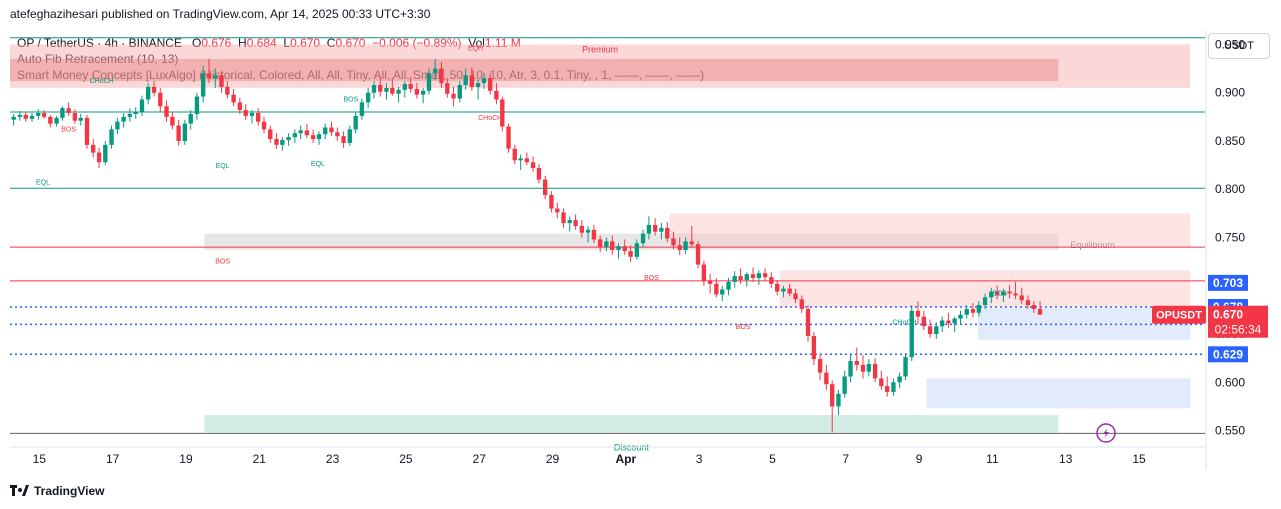  I want to click on smc-annotation: BOS, so click(743, 327).